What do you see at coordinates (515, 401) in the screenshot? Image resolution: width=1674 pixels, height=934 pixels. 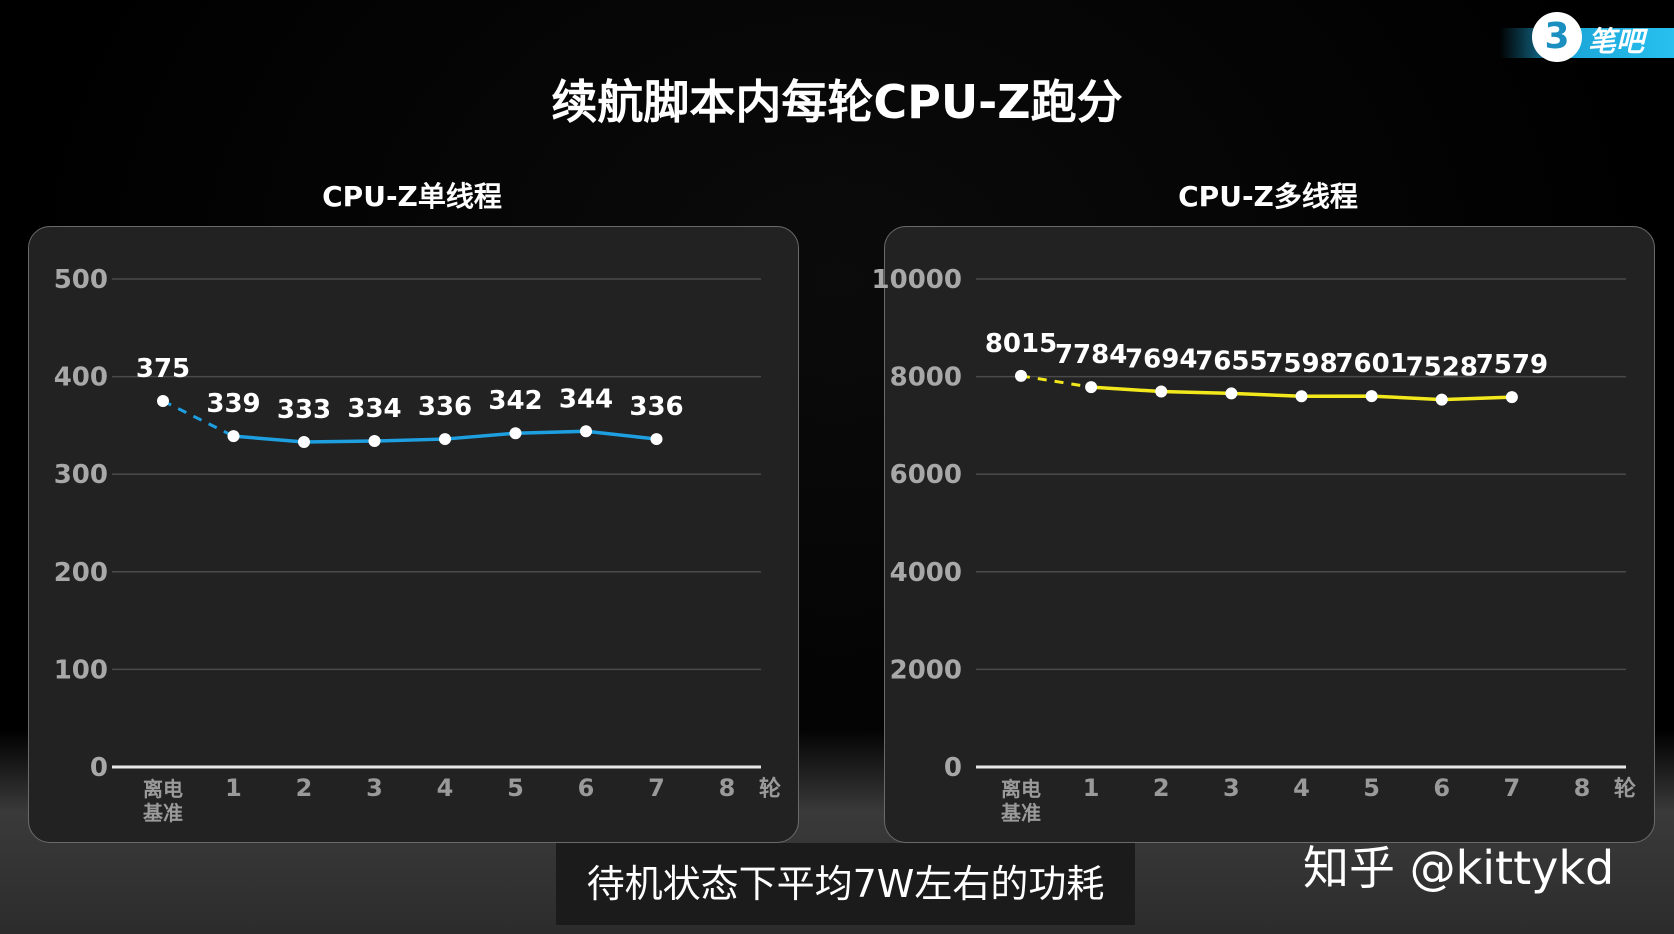 I see `data-label: 342` at bounding box center [515, 401].